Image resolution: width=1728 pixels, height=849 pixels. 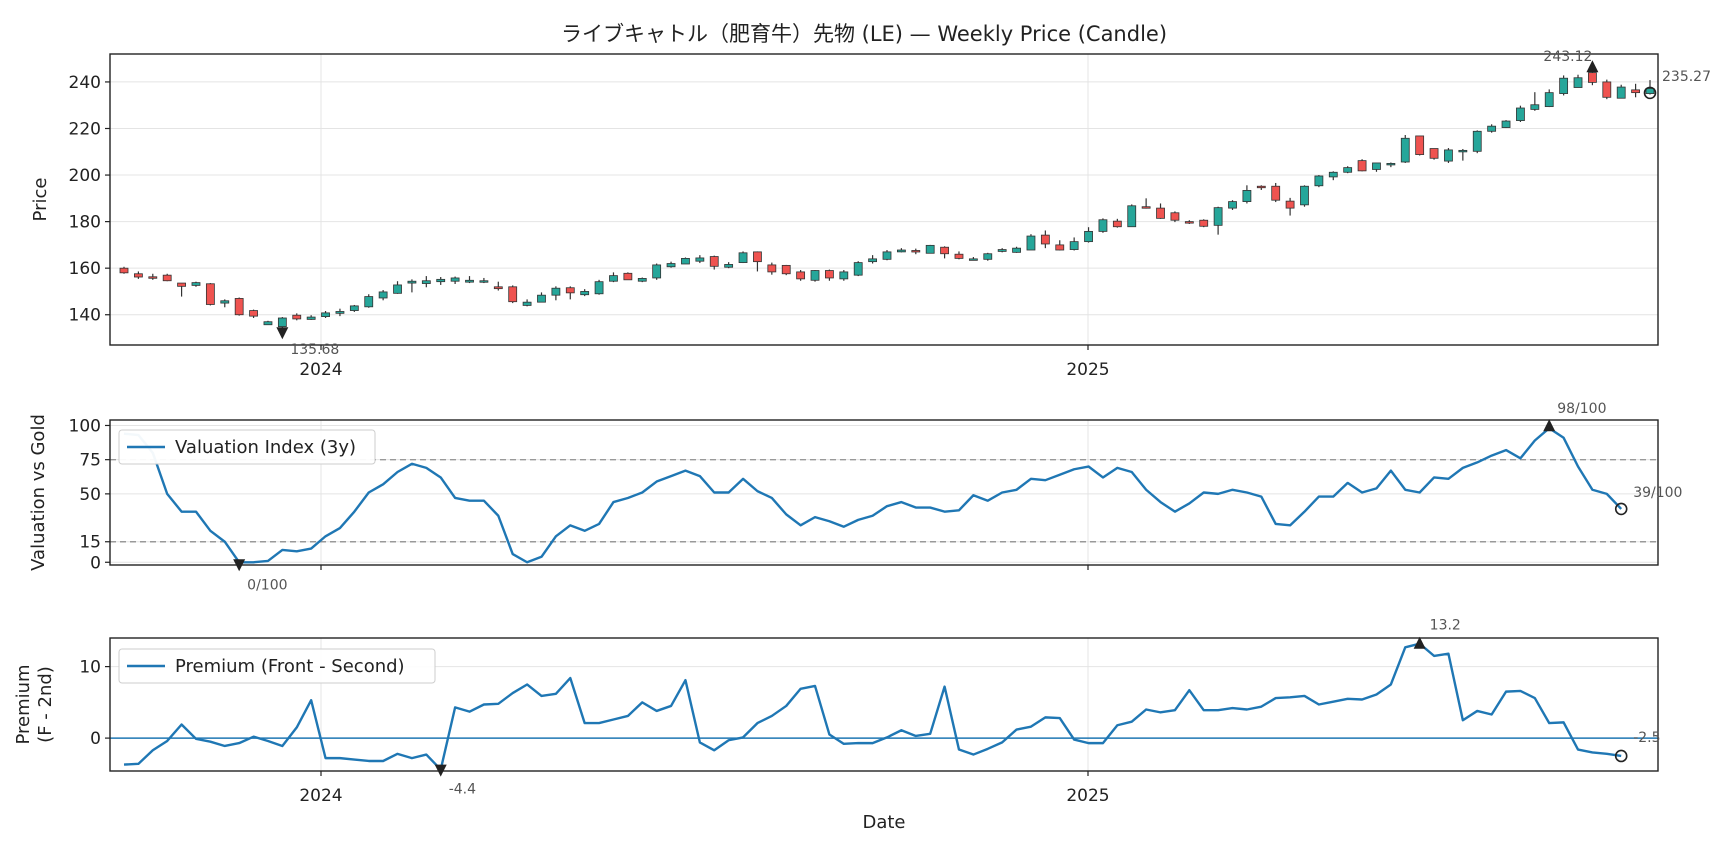 What do you see at coordinates (239, 565) in the screenshot?
I see `valuation-min-marker` at bounding box center [239, 565].